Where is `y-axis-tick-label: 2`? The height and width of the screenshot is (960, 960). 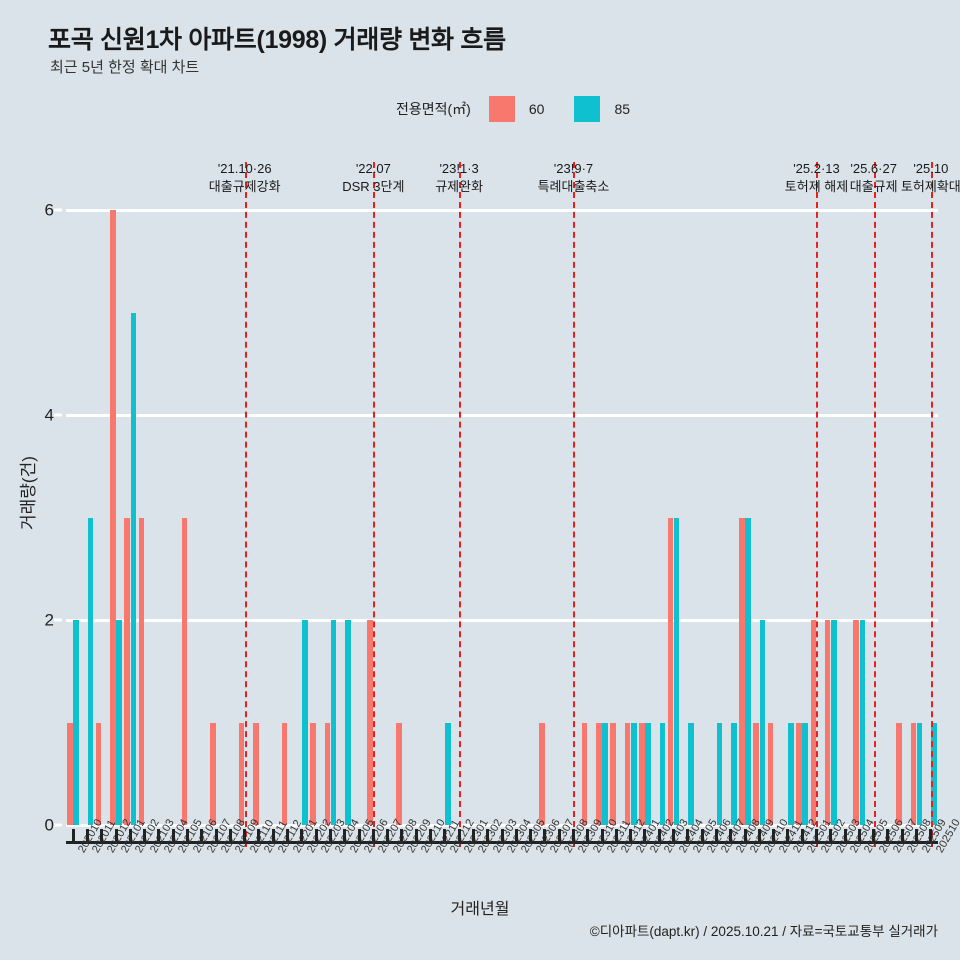
y-axis-tick-label: 2 is located at coordinates (49, 620).